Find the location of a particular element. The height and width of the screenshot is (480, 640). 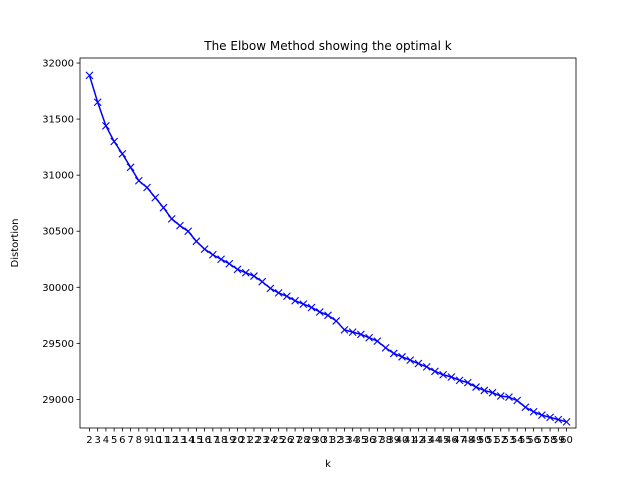

x-tick-label: 38 is located at coordinates (385, 440).